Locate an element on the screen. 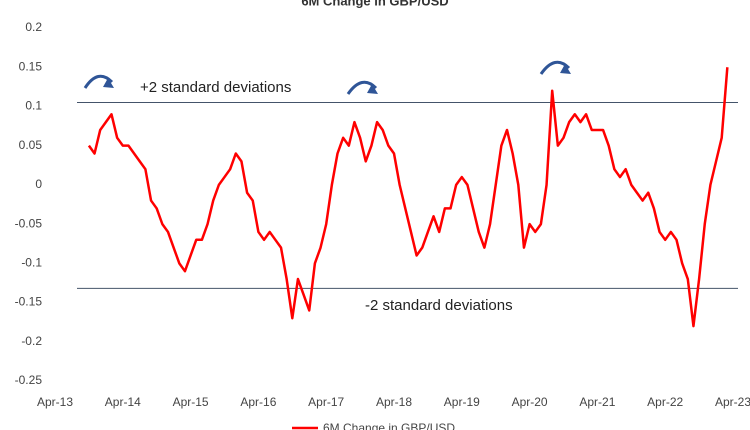 The image size is (750, 430). legend-label: 6M Change in GBP/USD is located at coordinates (389, 425).